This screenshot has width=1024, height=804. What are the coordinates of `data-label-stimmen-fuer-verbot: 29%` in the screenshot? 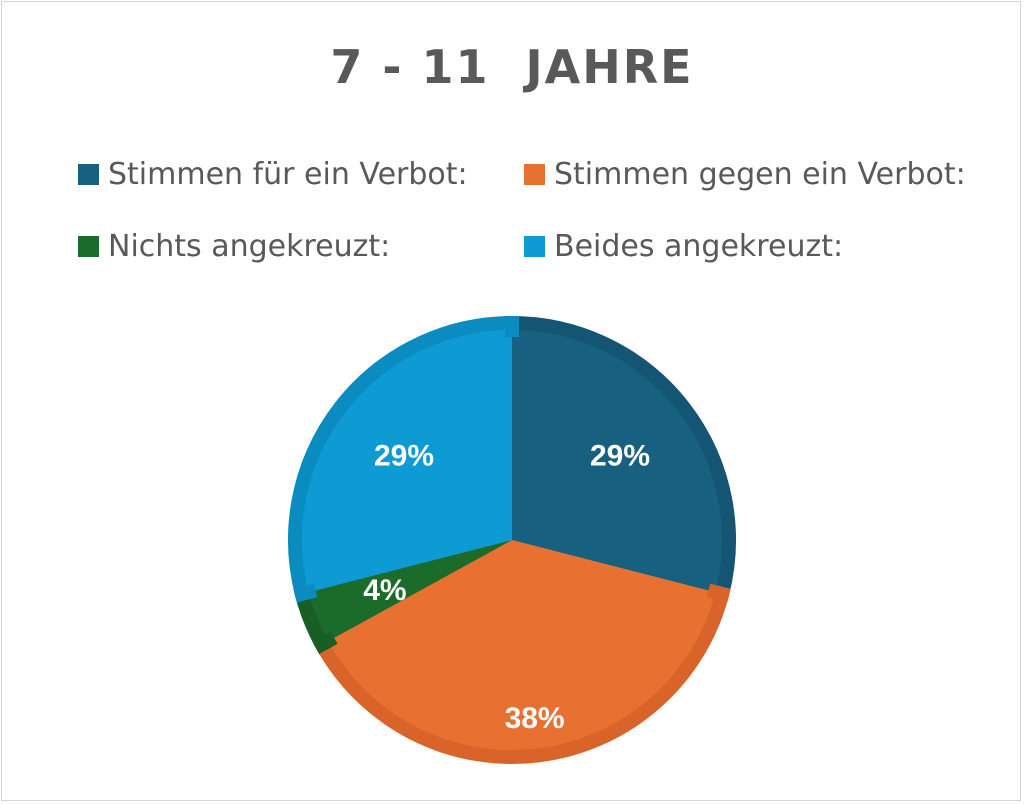 It's located at (620, 456).